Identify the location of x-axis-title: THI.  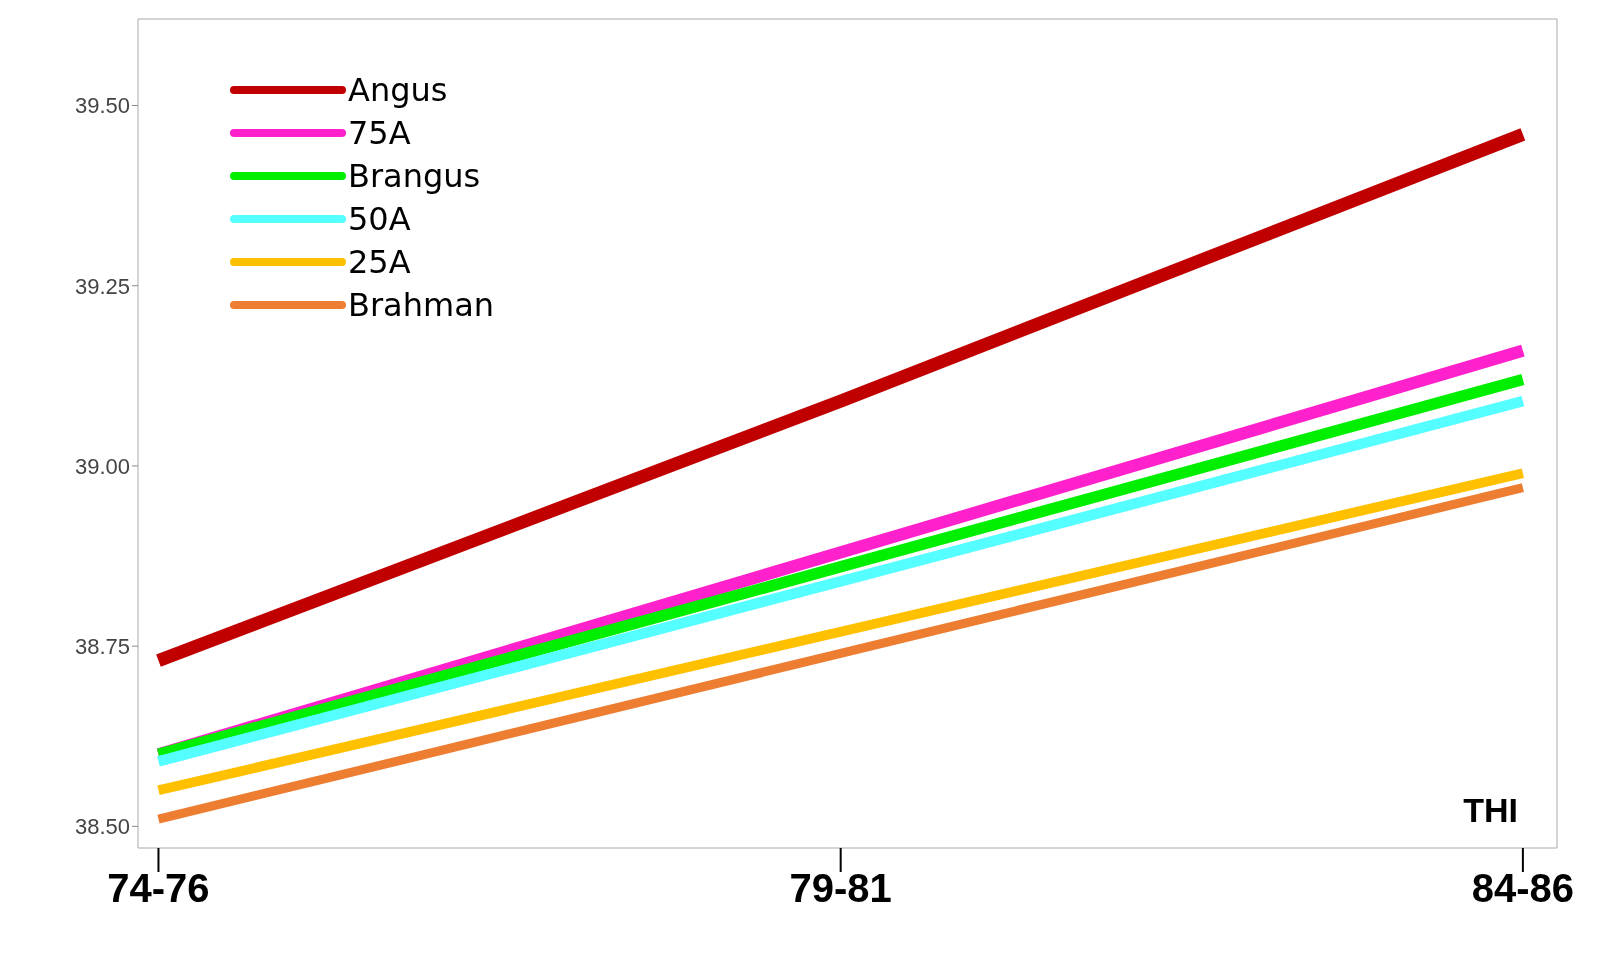
(1490, 810).